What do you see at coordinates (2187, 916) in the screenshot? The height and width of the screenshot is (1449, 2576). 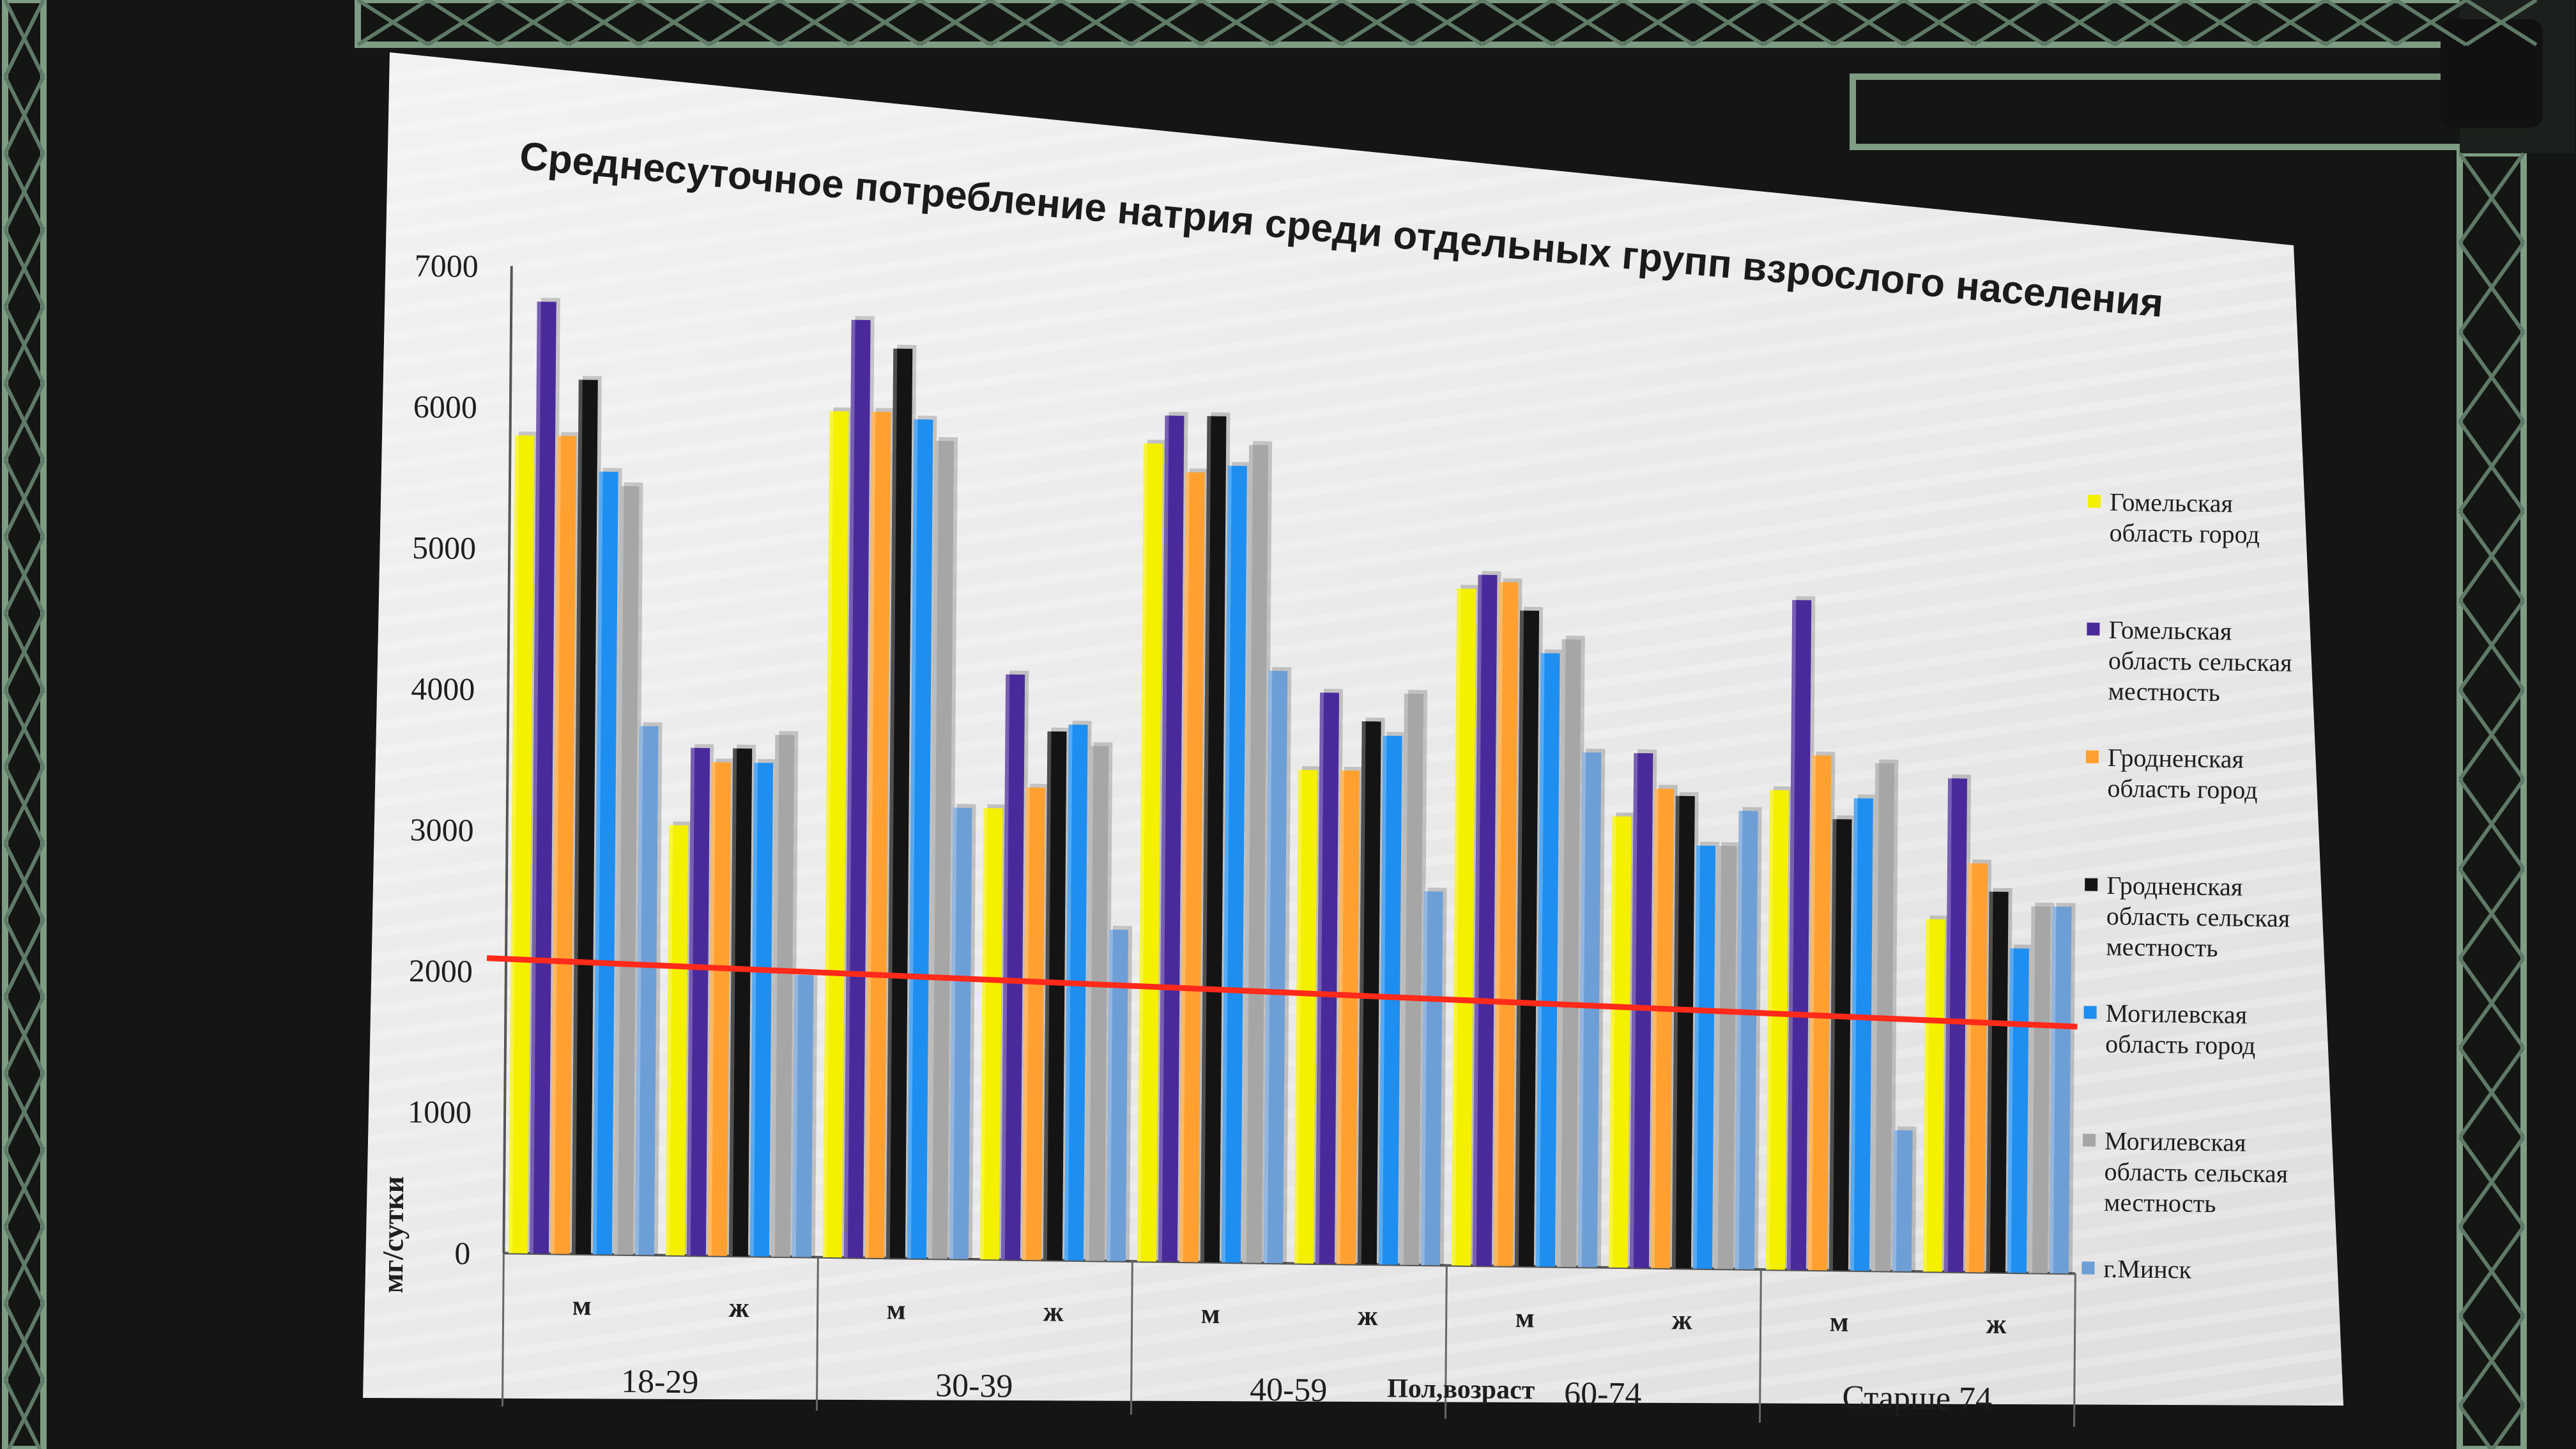 I see `legend-item: Гродненскаяобласть сельскаяместность` at bounding box center [2187, 916].